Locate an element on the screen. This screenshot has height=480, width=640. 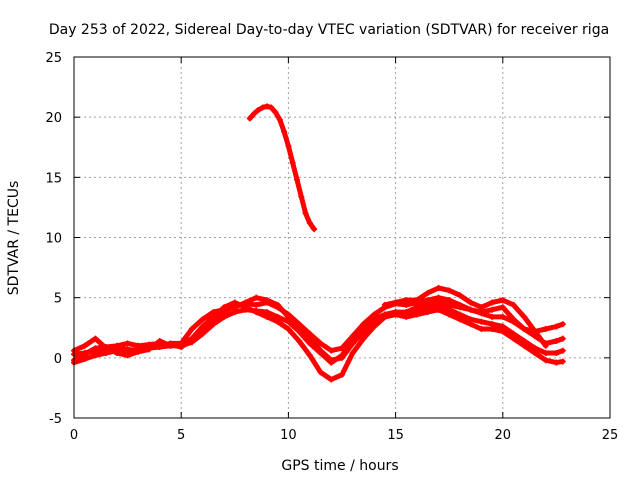
x-axis-label: GPS time / hours is located at coordinates (339, 466).